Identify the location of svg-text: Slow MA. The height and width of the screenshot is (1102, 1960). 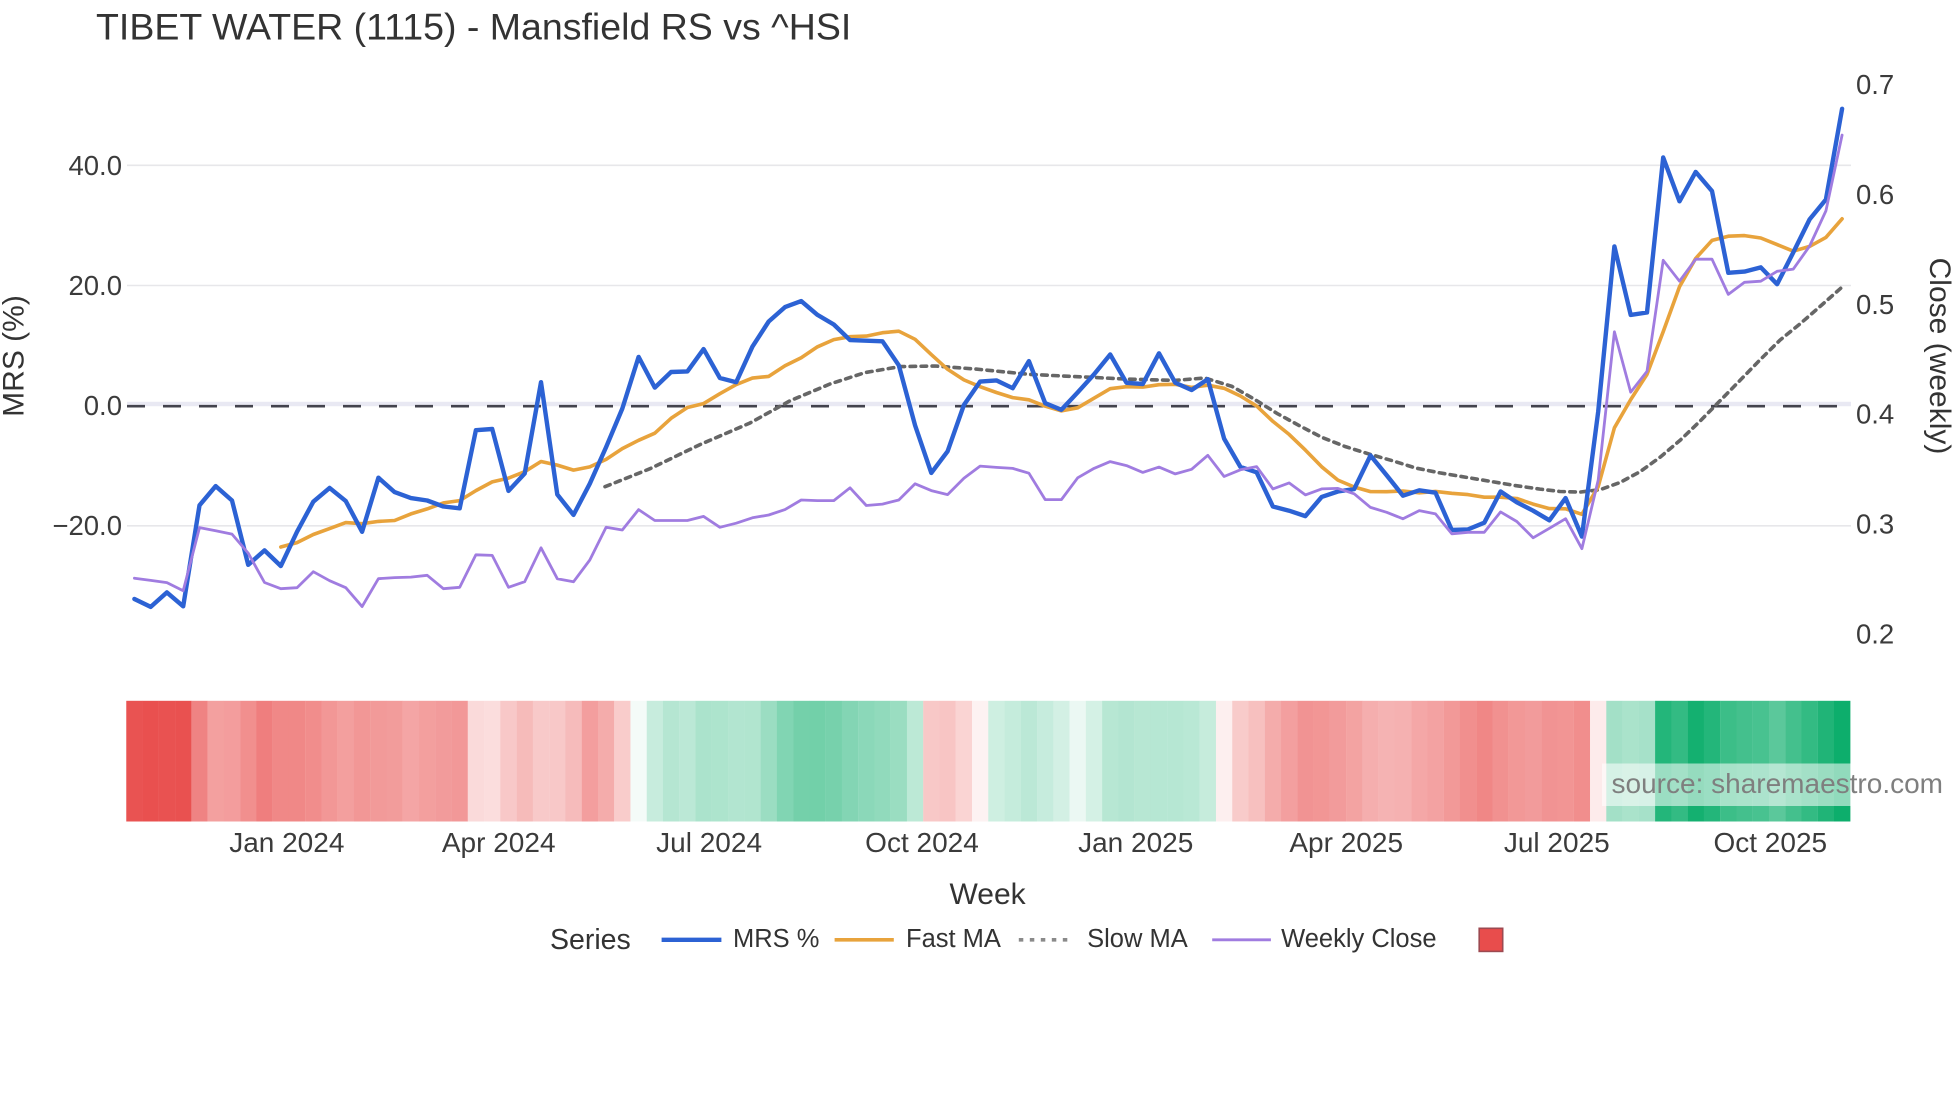
(1137, 939).